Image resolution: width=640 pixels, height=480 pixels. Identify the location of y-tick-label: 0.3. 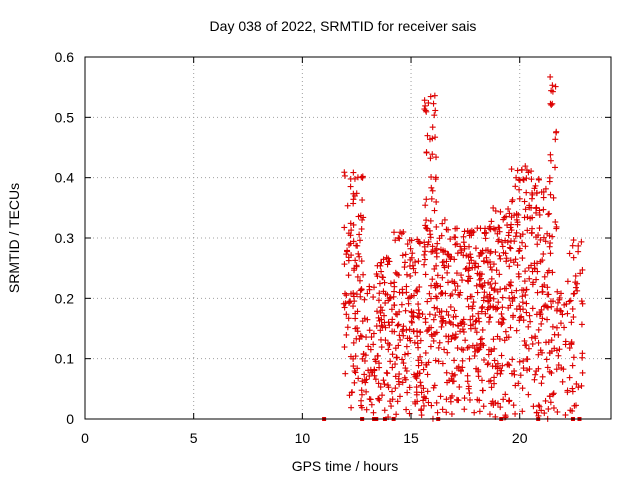
(65, 238).